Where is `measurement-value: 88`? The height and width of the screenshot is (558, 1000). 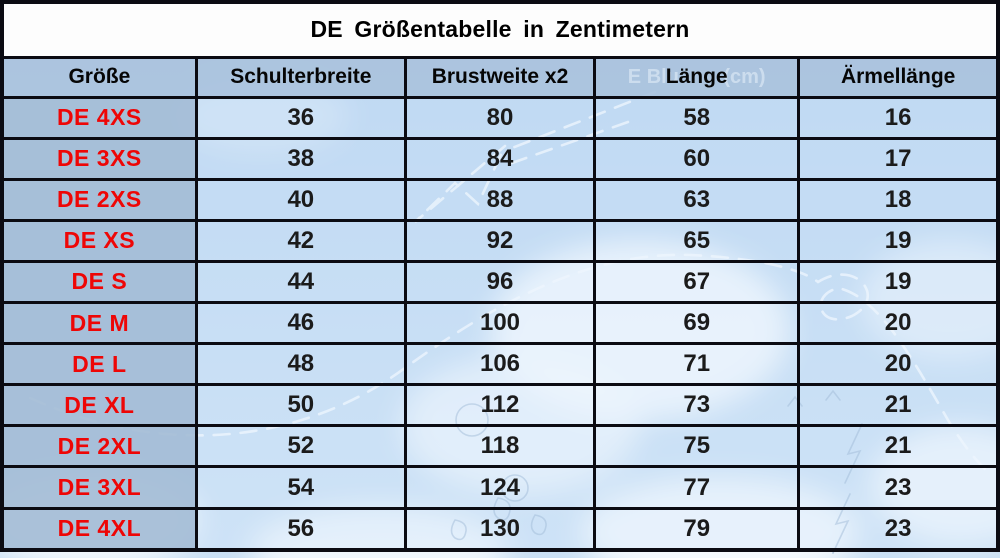
measurement-value: 88 is located at coordinates (500, 199).